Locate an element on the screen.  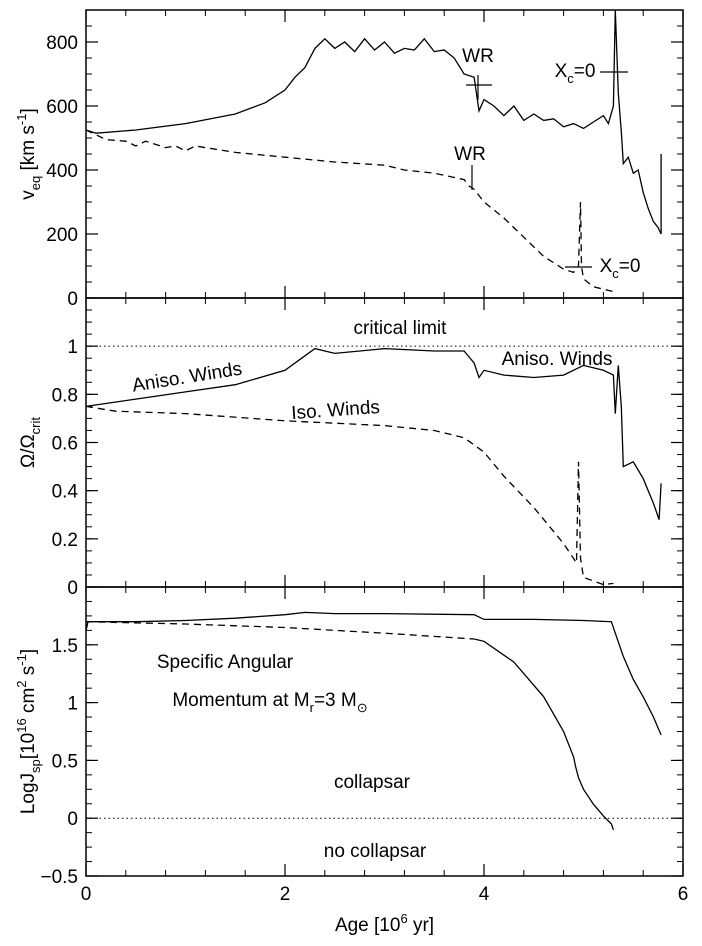
annotation: critical limit is located at coordinates (401, 328).